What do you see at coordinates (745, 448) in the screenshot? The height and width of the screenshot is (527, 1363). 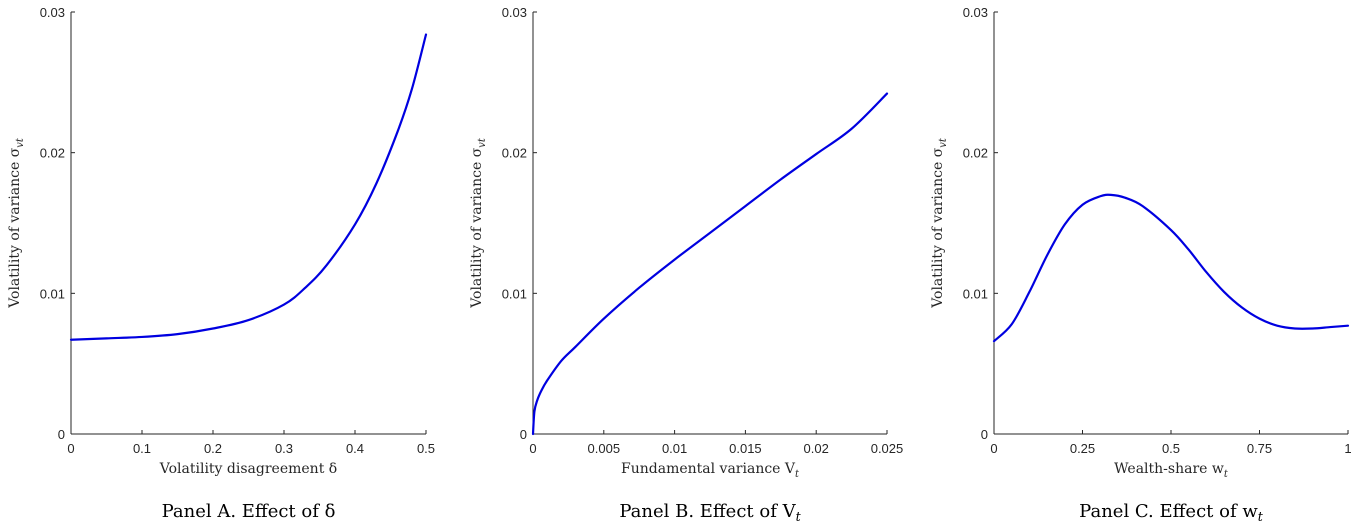 I see `x-tick-label-b: 0.015` at bounding box center [745, 448].